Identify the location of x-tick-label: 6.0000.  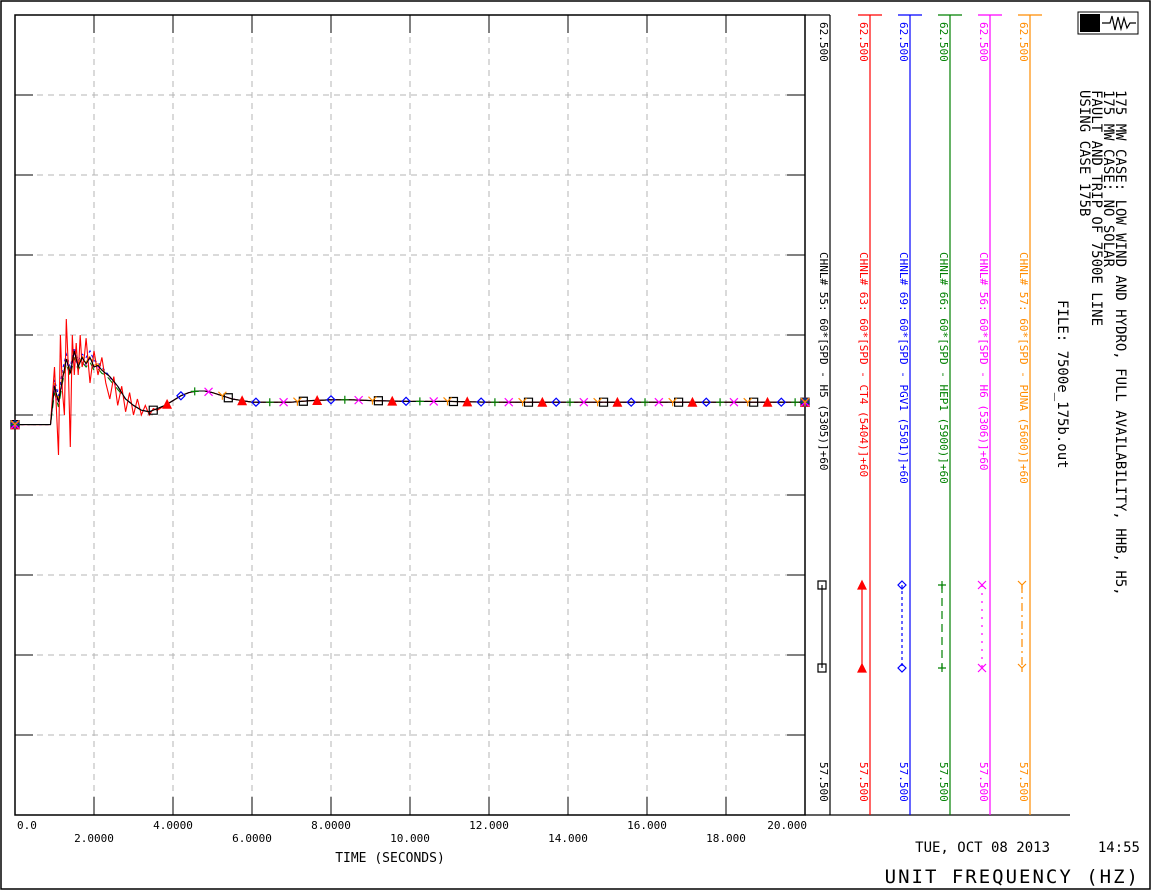
(252, 838).